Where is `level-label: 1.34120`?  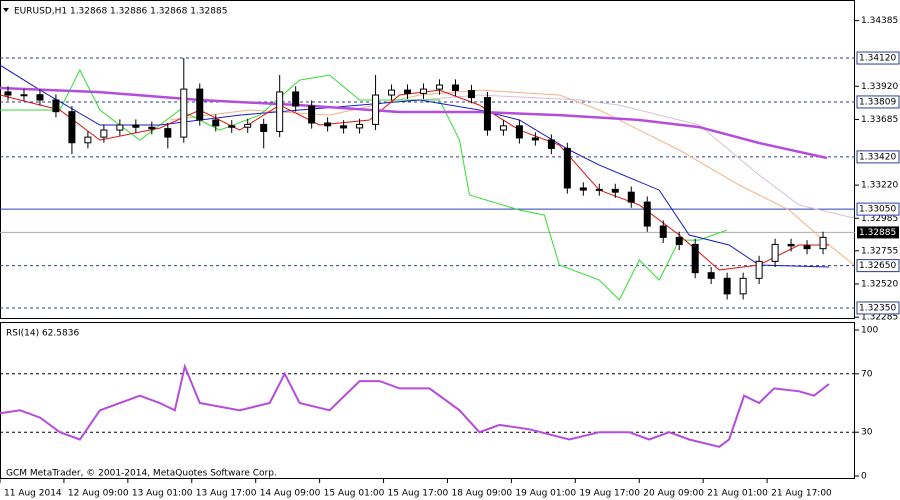
level-label: 1.34120 is located at coordinates (877, 59).